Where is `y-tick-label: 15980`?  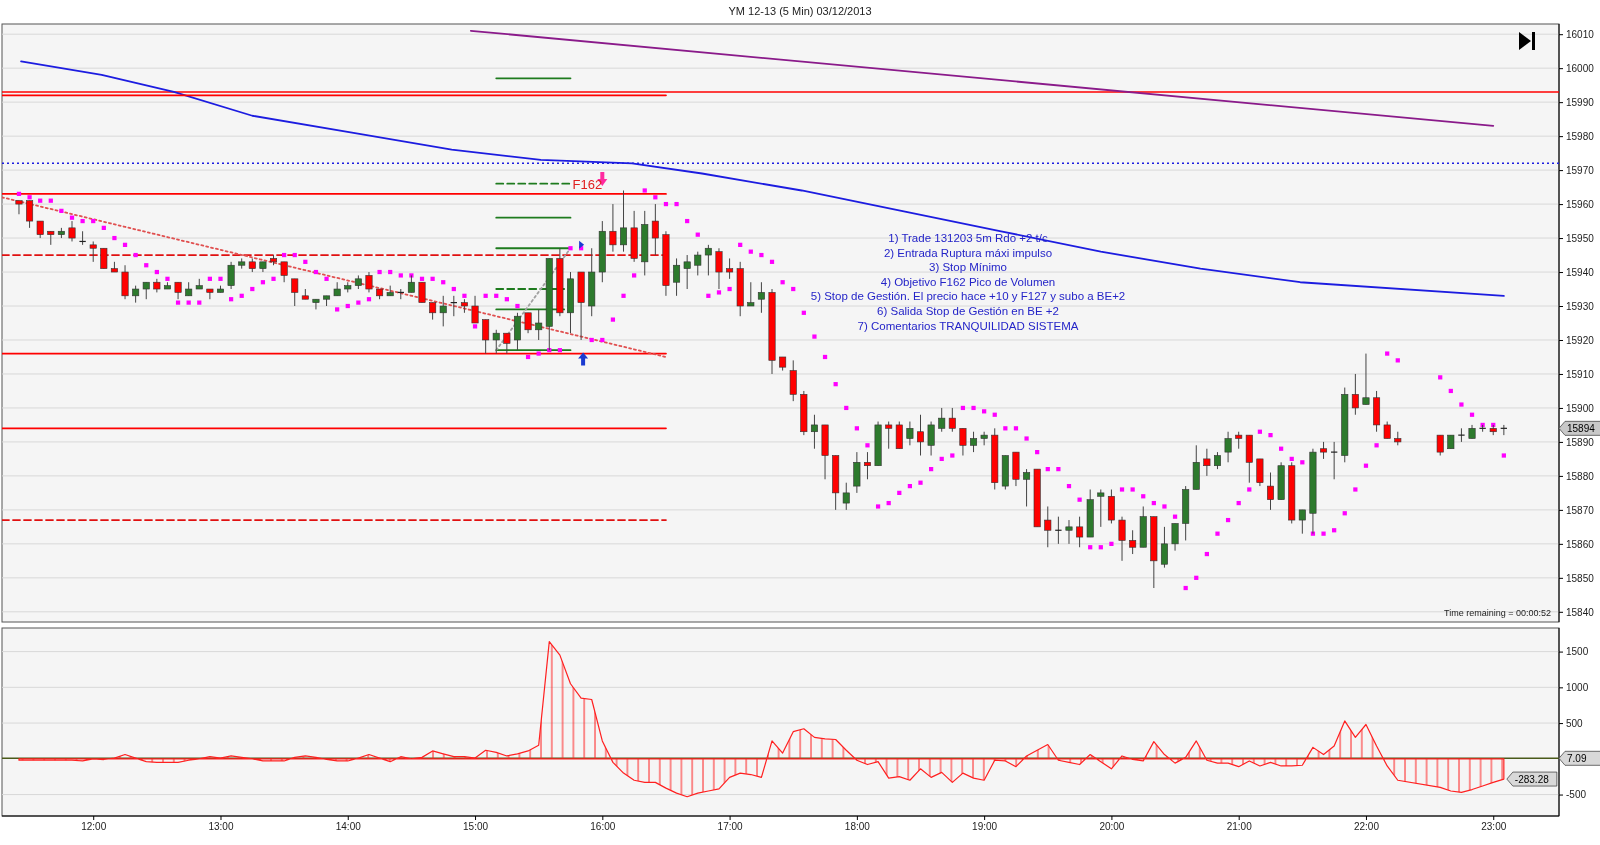
y-tick-label: 15980 is located at coordinates (1580, 136).